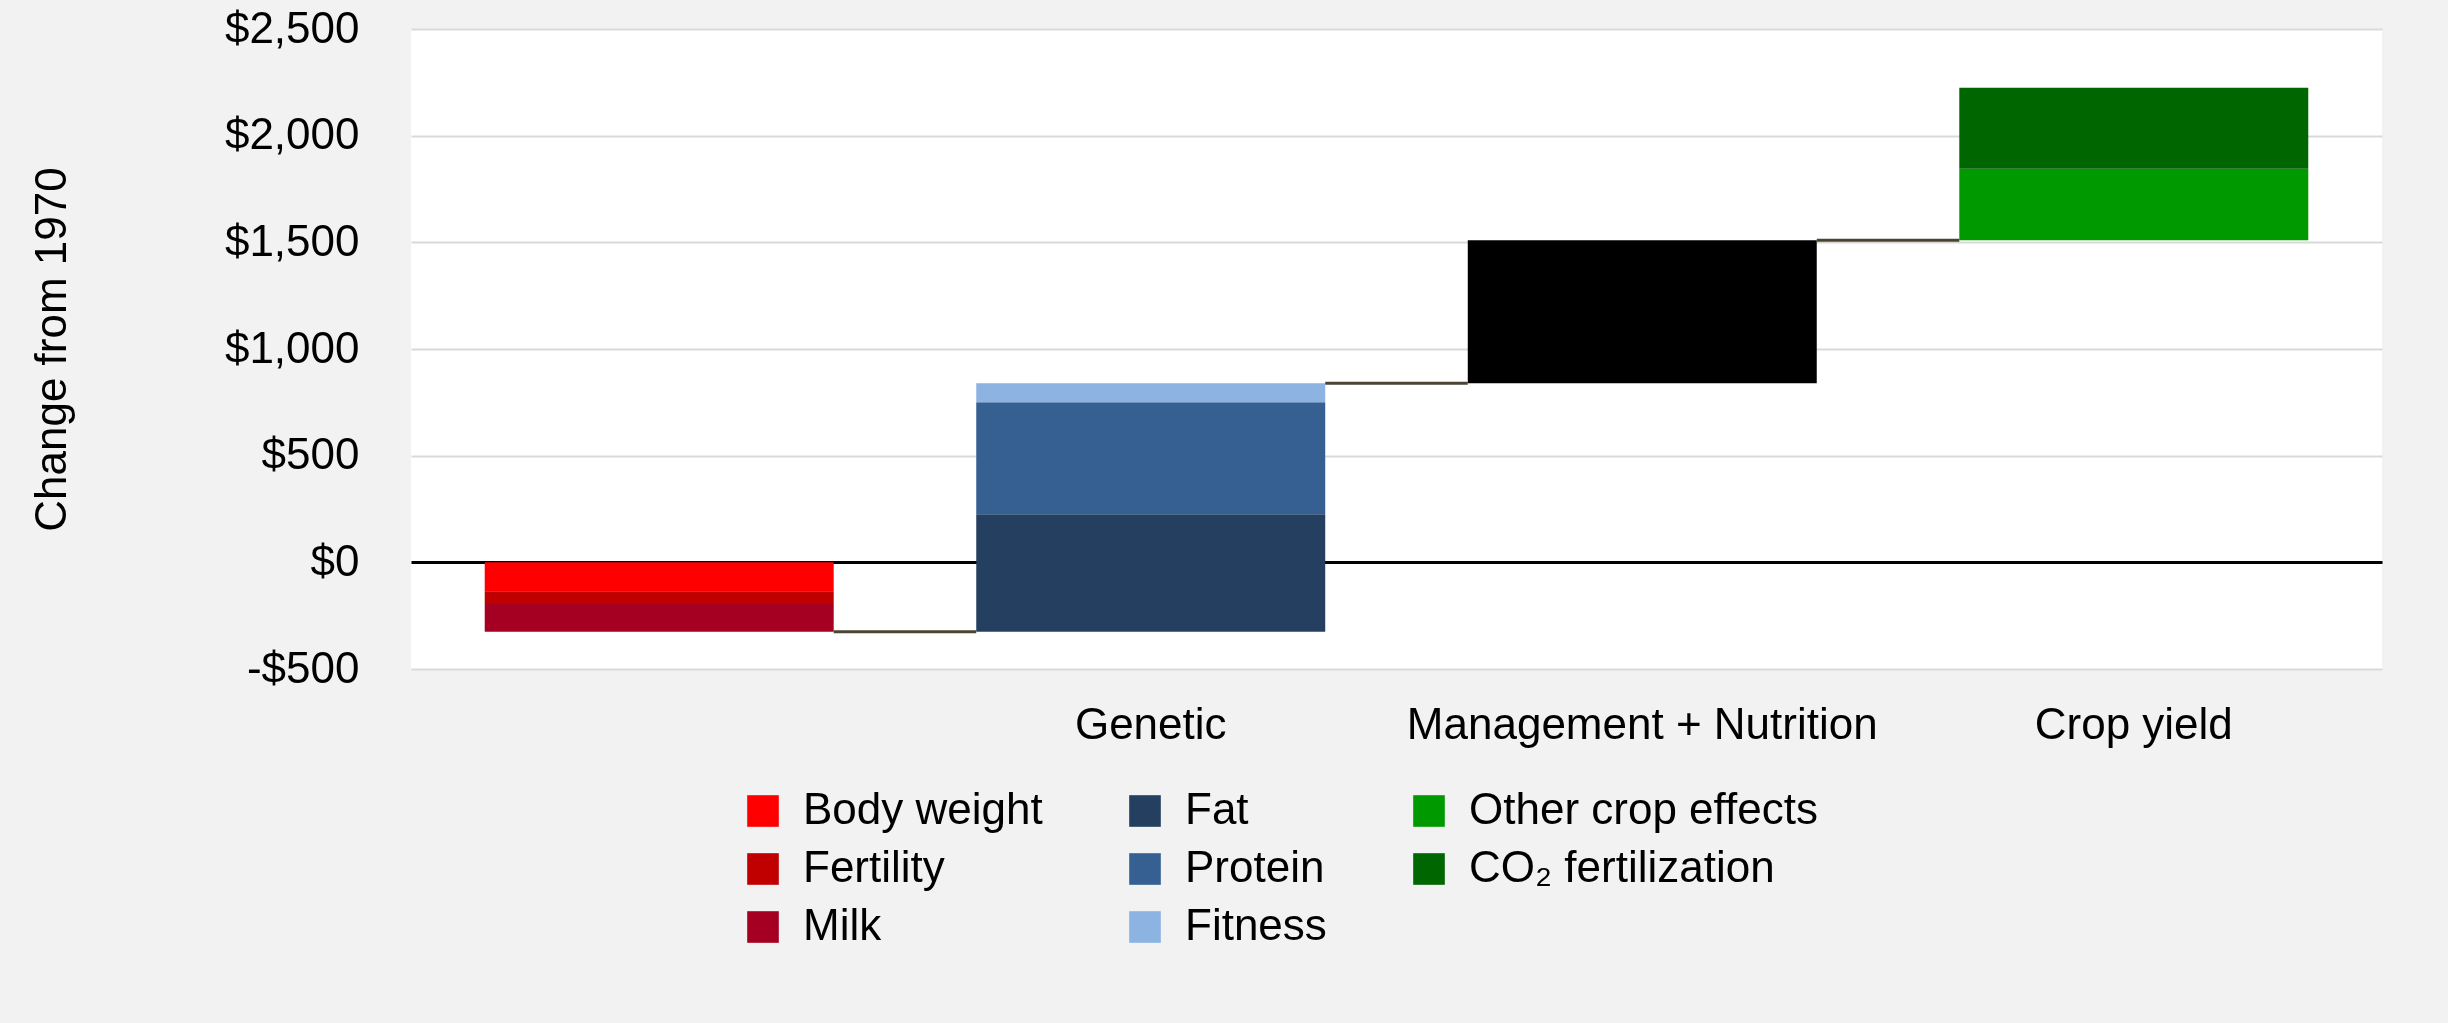  What do you see at coordinates (2133, 723) in the screenshot?
I see `x-tick-label: Crop yield` at bounding box center [2133, 723].